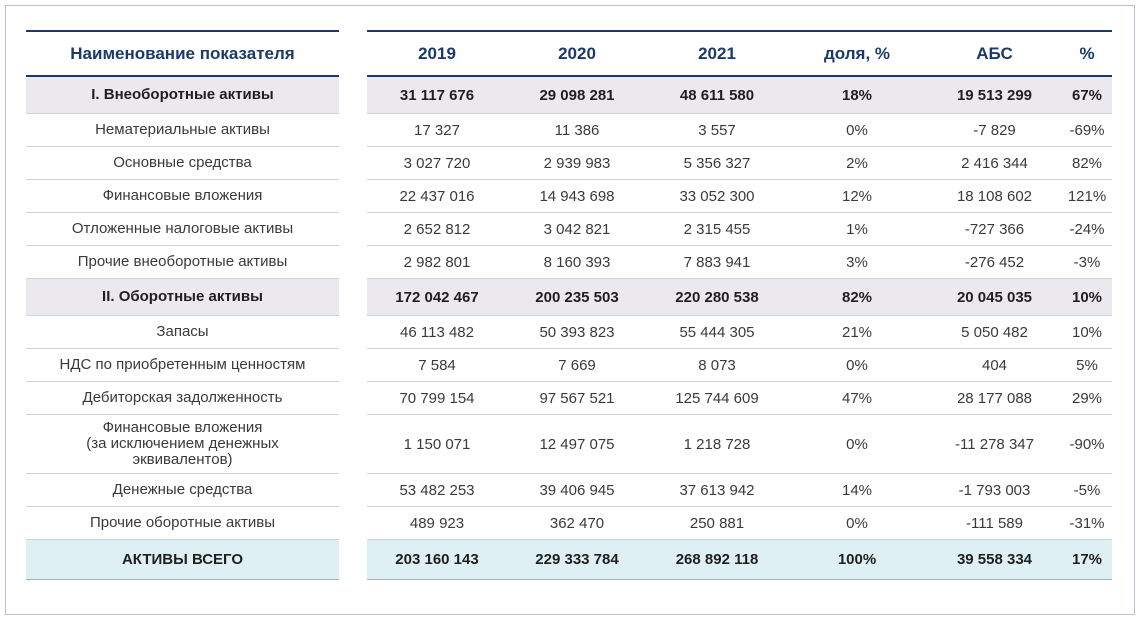 The height and width of the screenshot is (620, 1141). Describe the element at coordinates (182, 490) in the screenshot. I see `row-name: Денежные средства` at that location.